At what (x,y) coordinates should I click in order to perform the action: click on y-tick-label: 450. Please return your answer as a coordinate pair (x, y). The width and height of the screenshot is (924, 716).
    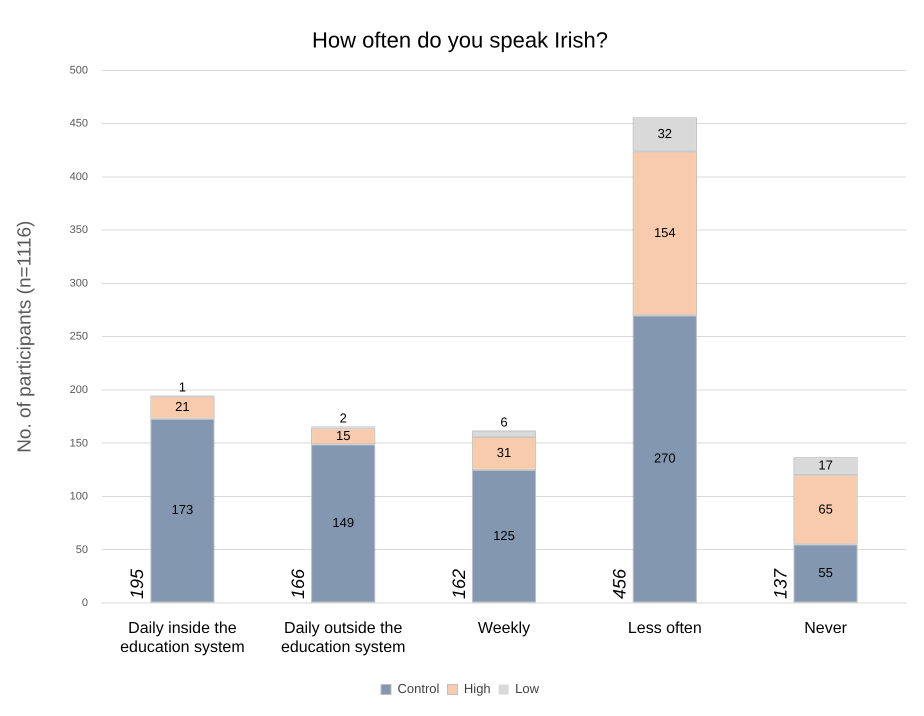
    Looking at the image, I should click on (79, 124).